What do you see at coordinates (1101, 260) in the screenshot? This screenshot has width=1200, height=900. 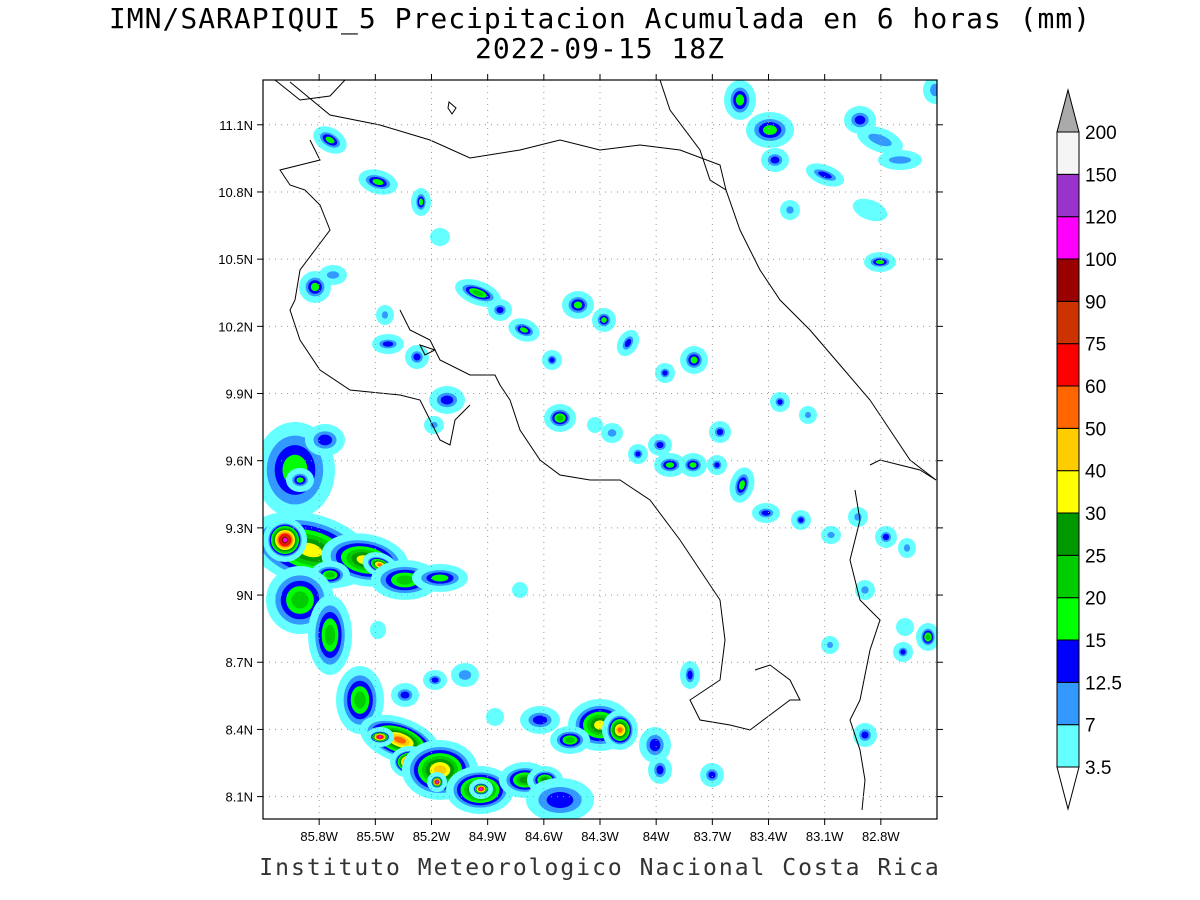 I see `colorbar-level-label: 100` at bounding box center [1101, 260].